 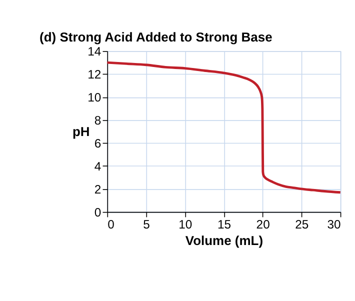 I want to click on x-tick-label: 20, so click(x=263, y=225).